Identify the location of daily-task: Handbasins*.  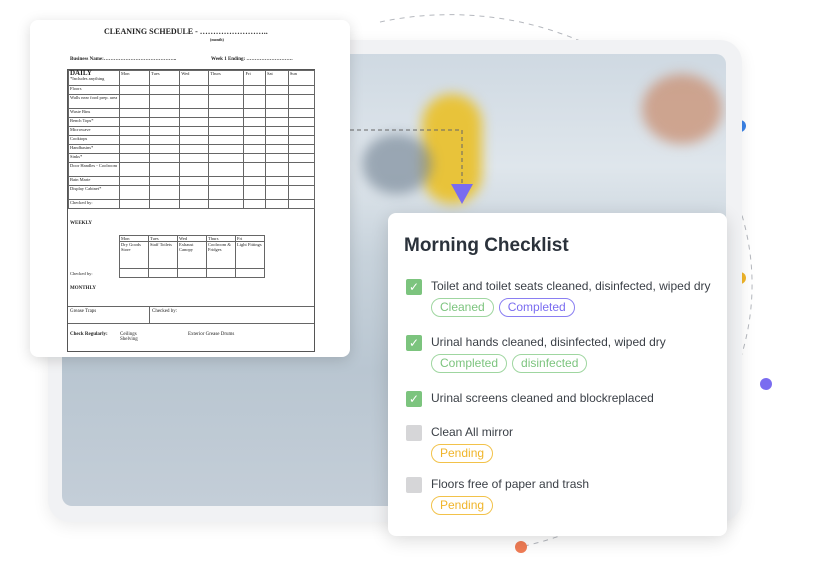
(94, 149).